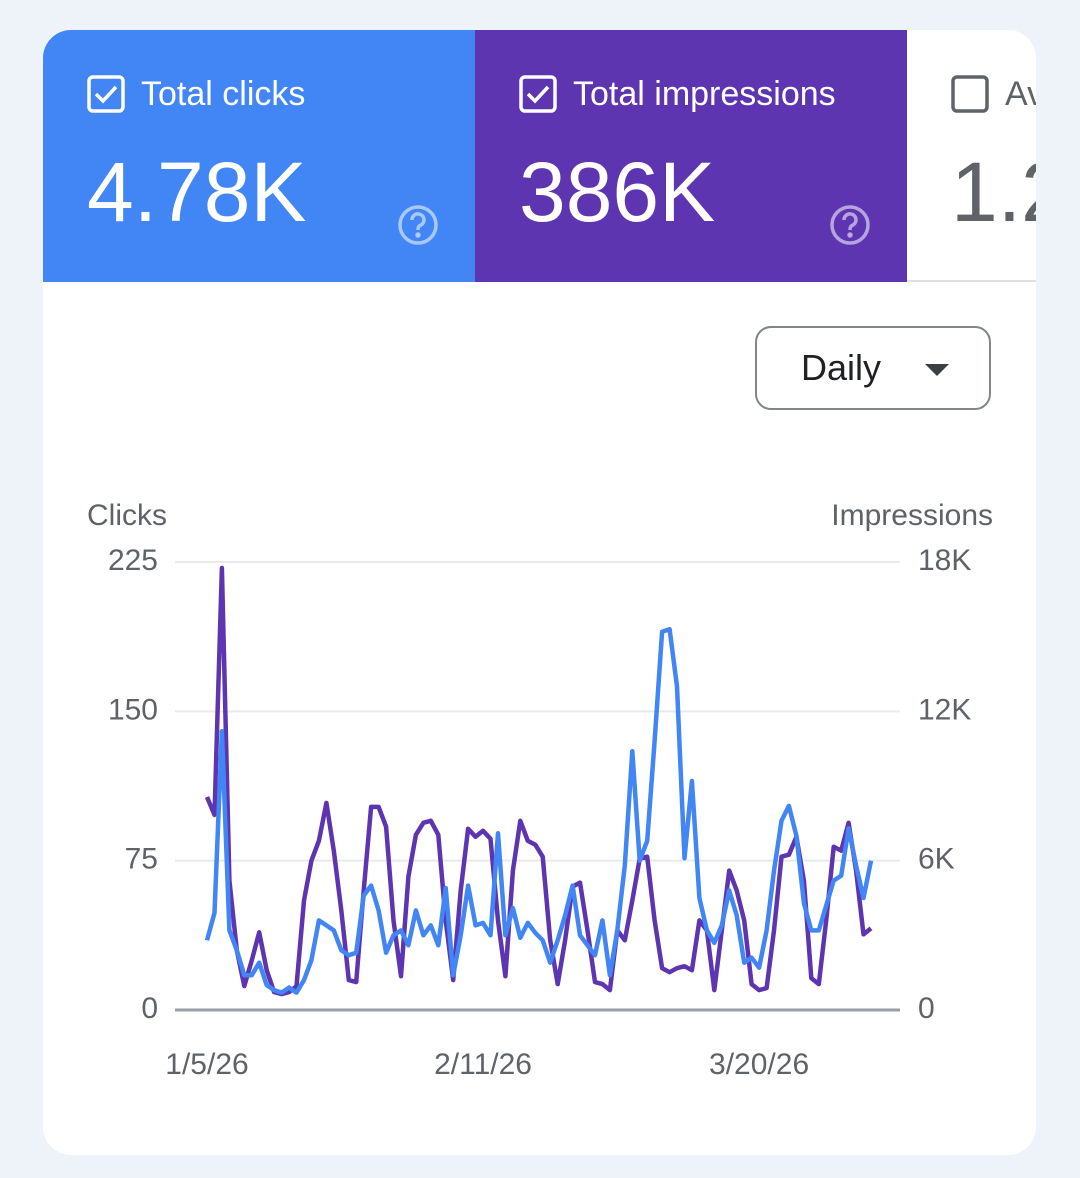 The image size is (1080, 1178). Describe the element at coordinates (206, 1064) in the screenshot. I see `x-tick-label: 1/5/26` at that location.